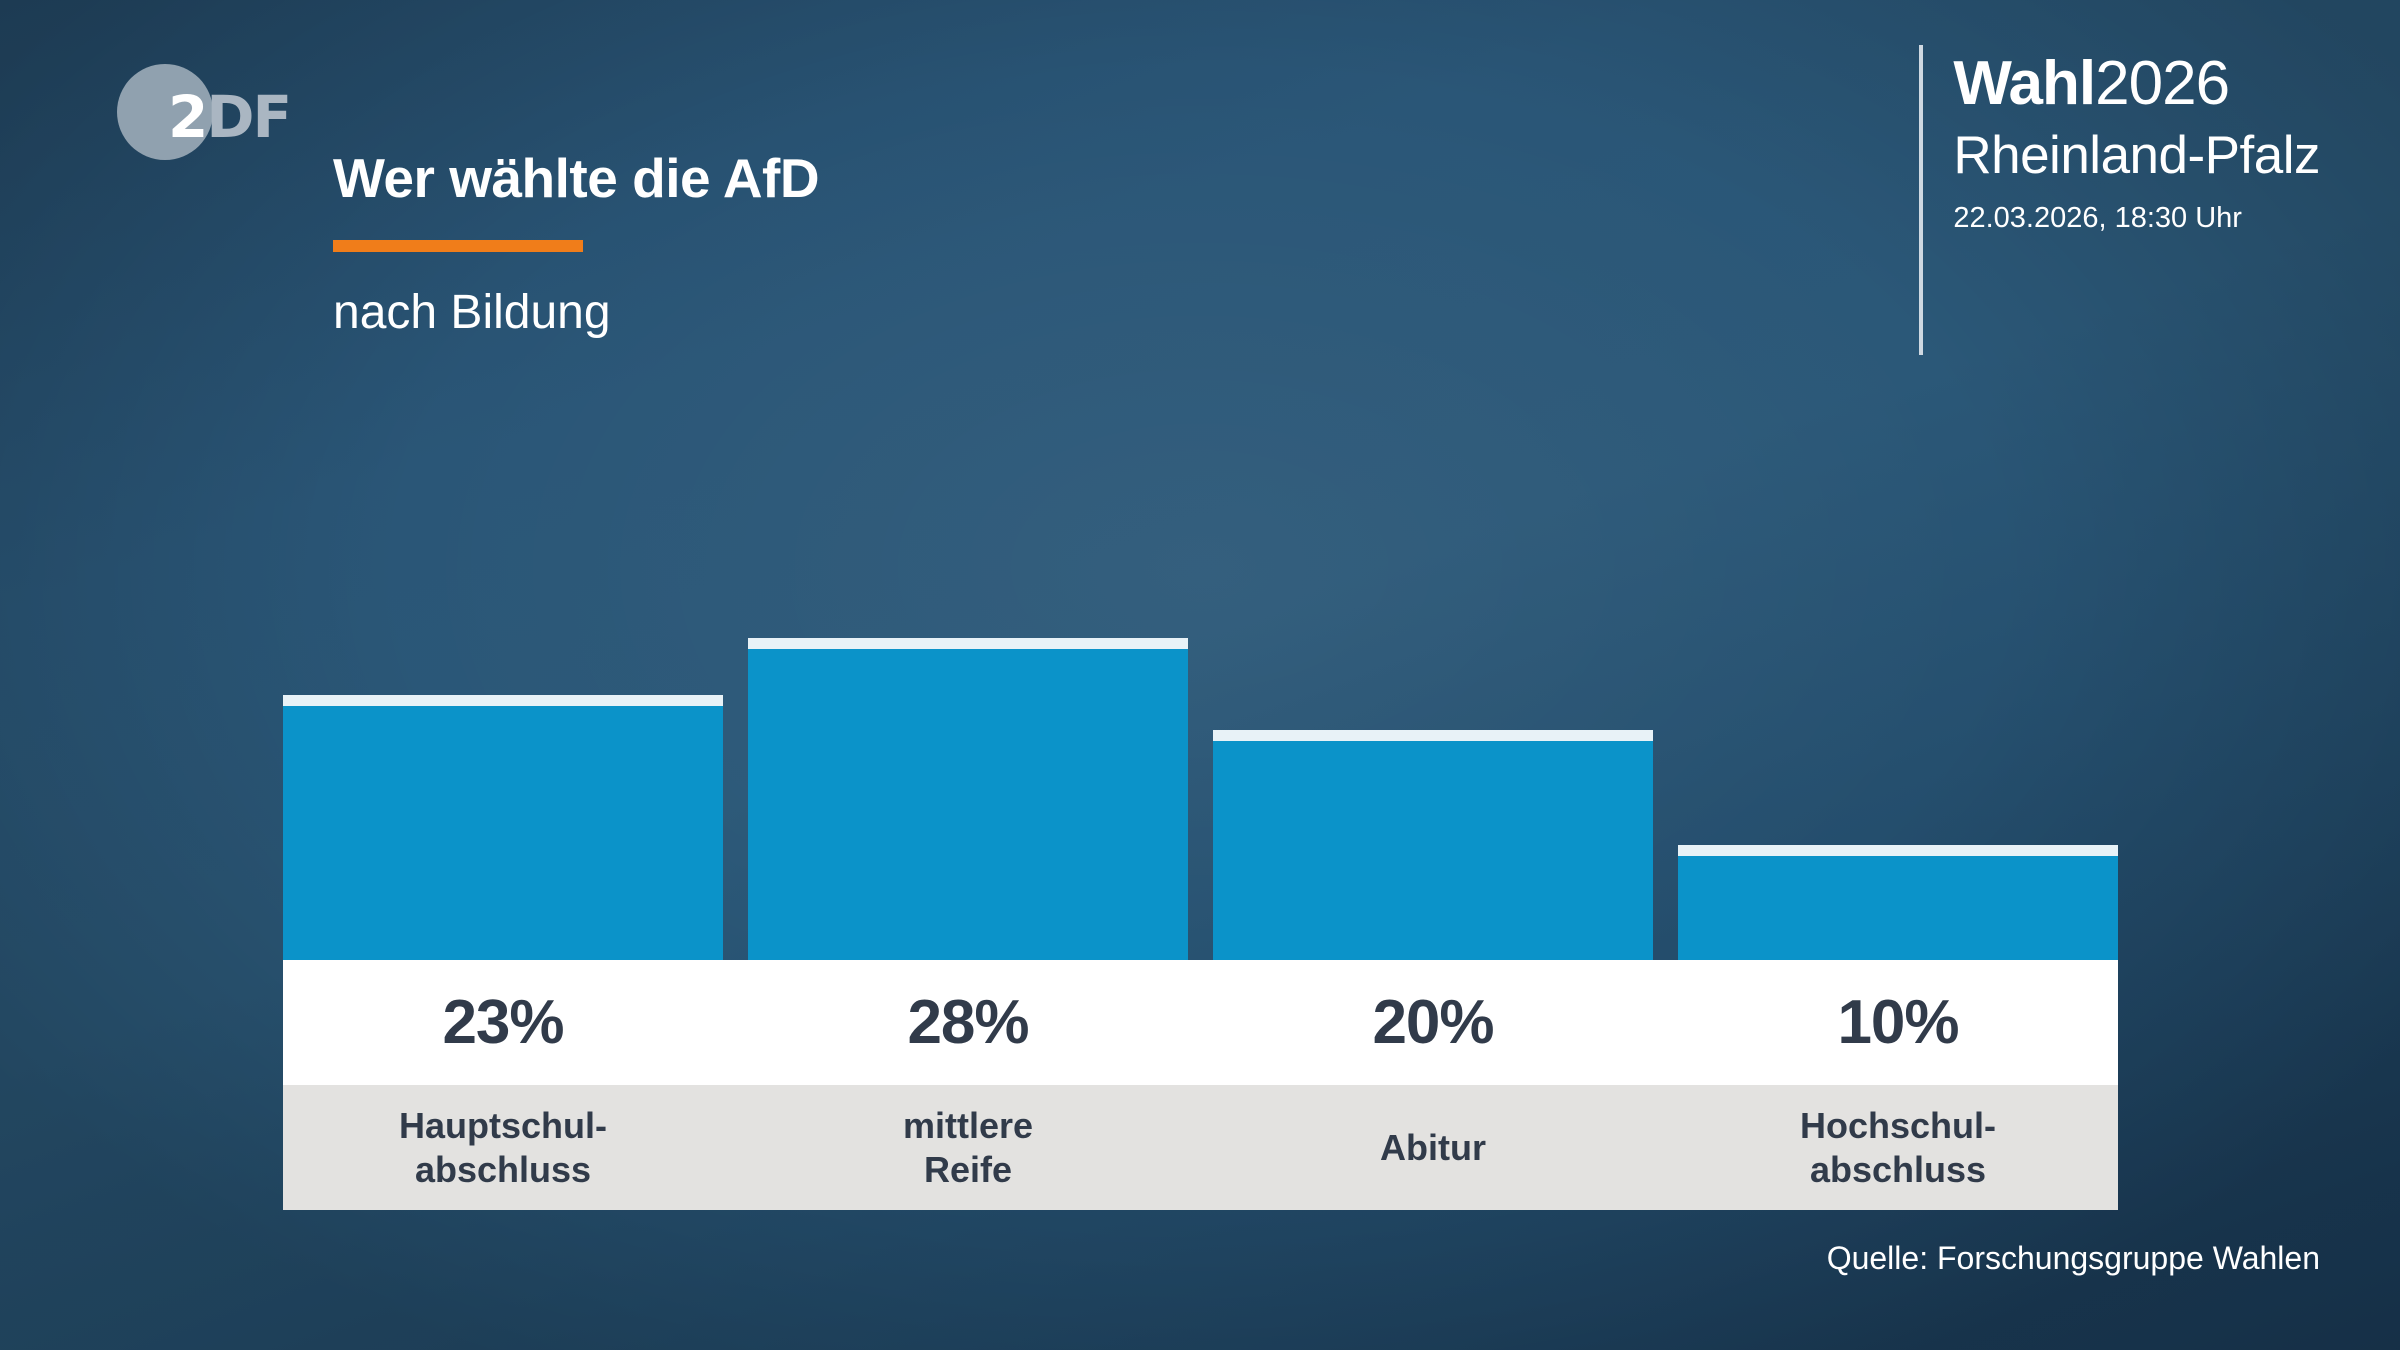 Image resolution: width=2400 pixels, height=1350 pixels. Describe the element at coordinates (1897, 1125) in the screenshot. I see `bar-category-line-1: Hochschul-` at that location.